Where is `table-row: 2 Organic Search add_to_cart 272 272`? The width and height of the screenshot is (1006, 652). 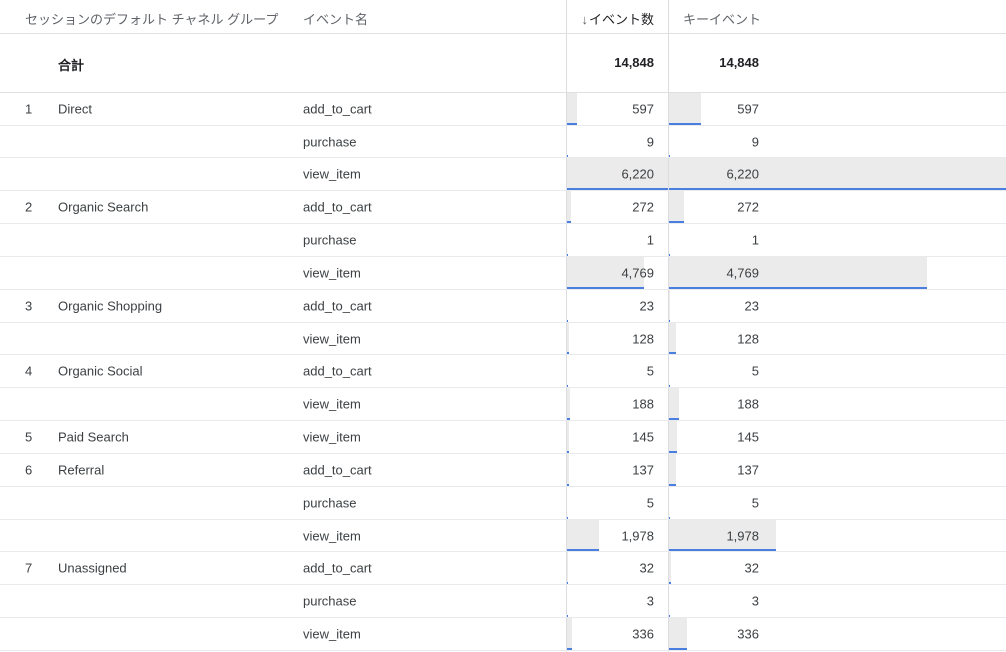
table-row: 2 Organic Search add_to_cart 272 272 is located at coordinates (503, 207).